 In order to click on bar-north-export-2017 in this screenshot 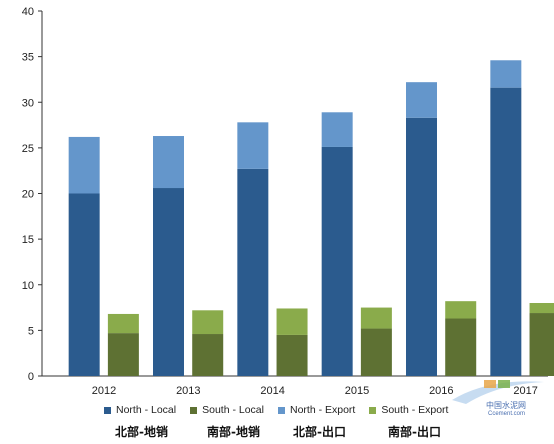, I will do `click(506, 74)`.